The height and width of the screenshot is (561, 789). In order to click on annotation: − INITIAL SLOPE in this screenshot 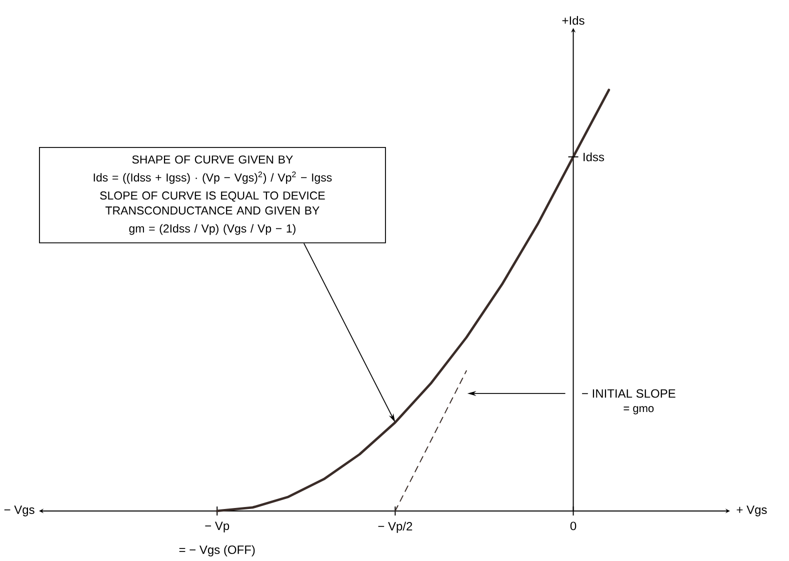, I will do `click(629, 393)`.